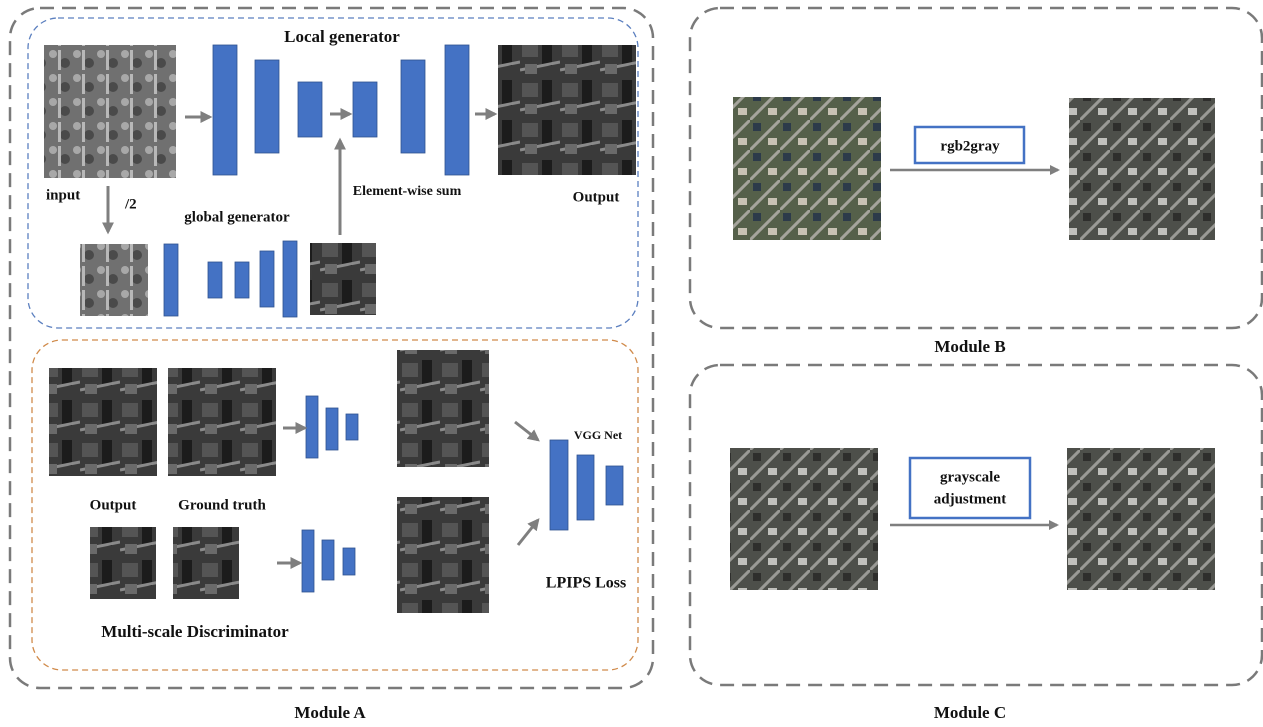 The image size is (1263, 727). What do you see at coordinates (195, 631) in the screenshot?
I see `discriminator-label: Multi-scale Discriminator` at bounding box center [195, 631].